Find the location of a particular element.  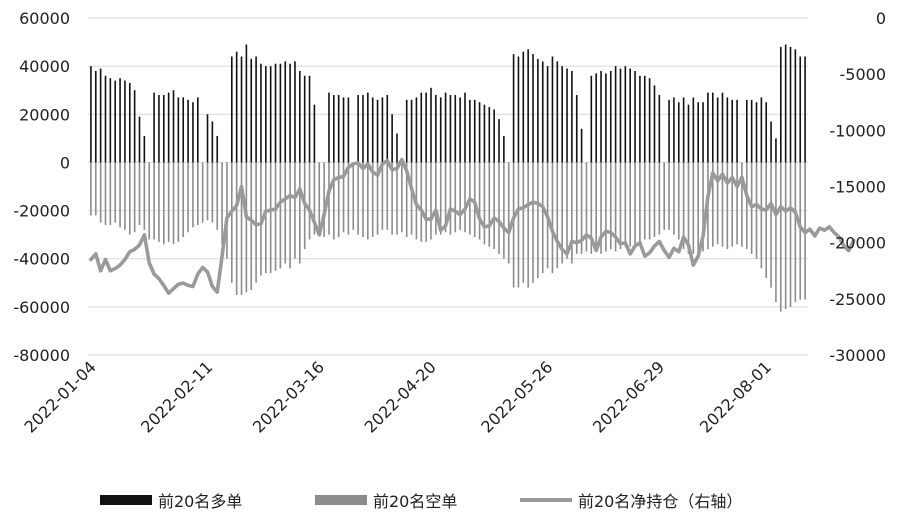

legend-item-net: 前20名净持仓（右轴） is located at coordinates (631, 500).